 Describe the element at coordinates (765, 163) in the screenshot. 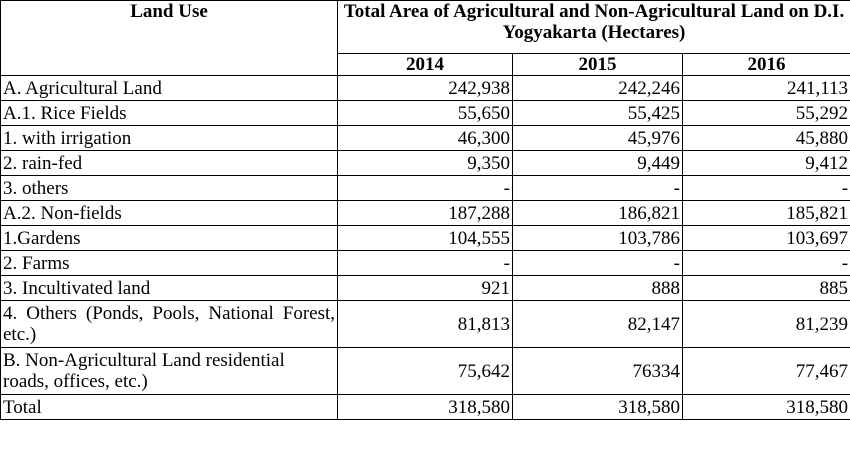

I see `value-cell: 9,412` at that location.